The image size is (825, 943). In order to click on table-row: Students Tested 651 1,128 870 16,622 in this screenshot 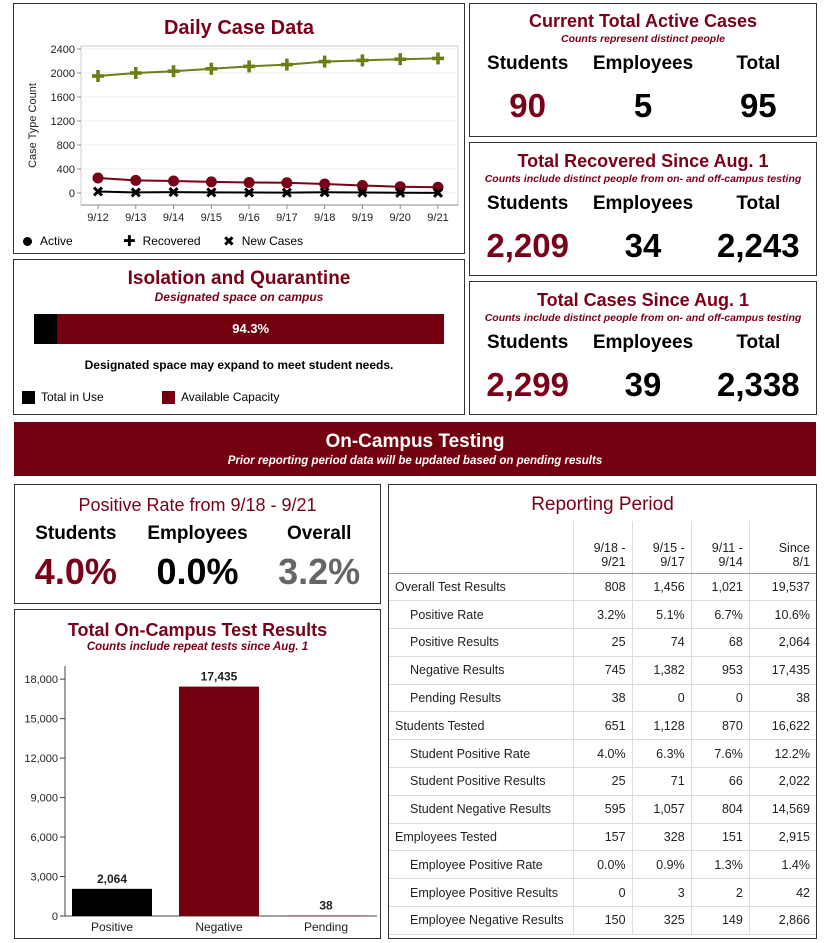, I will do `click(602, 726)`.